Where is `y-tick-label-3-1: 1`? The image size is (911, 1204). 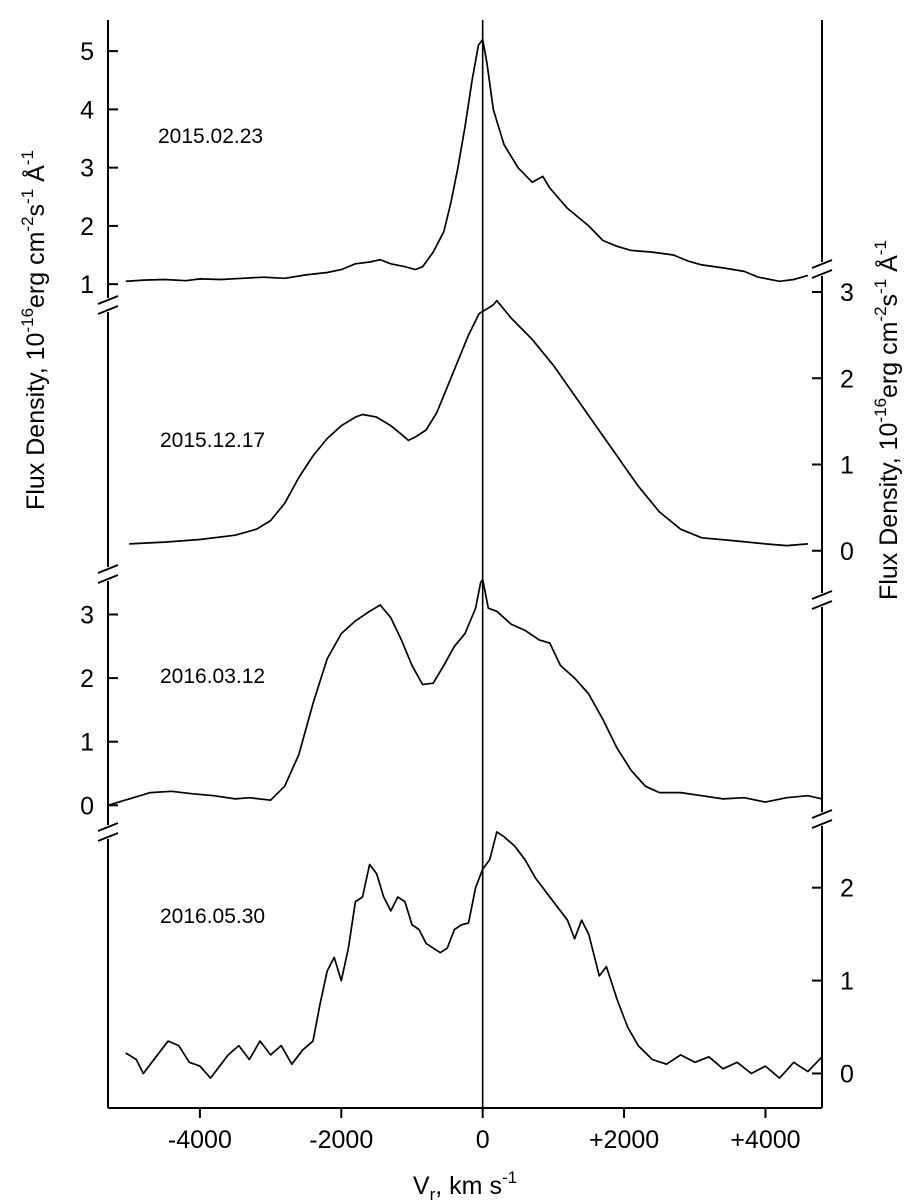
y-tick-label-3-1: 1 is located at coordinates (847, 982).